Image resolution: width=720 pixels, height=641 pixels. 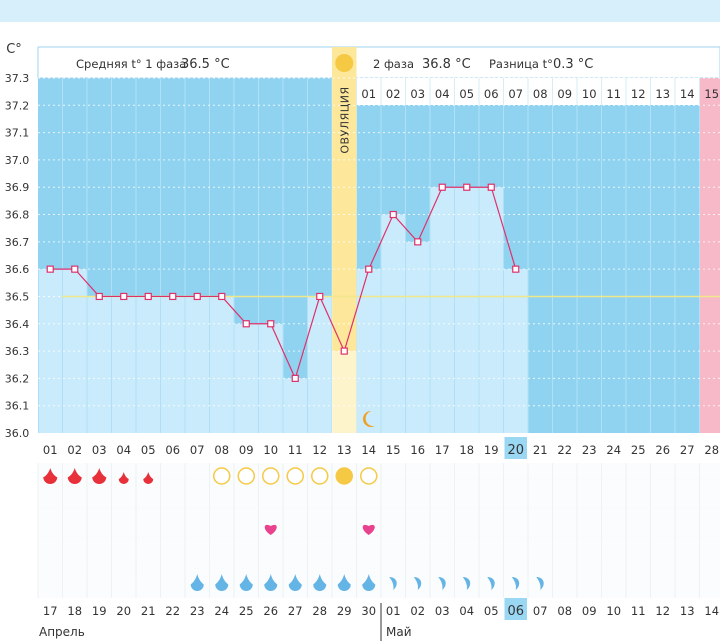 I want to click on date-label: 08, so click(x=564, y=611).